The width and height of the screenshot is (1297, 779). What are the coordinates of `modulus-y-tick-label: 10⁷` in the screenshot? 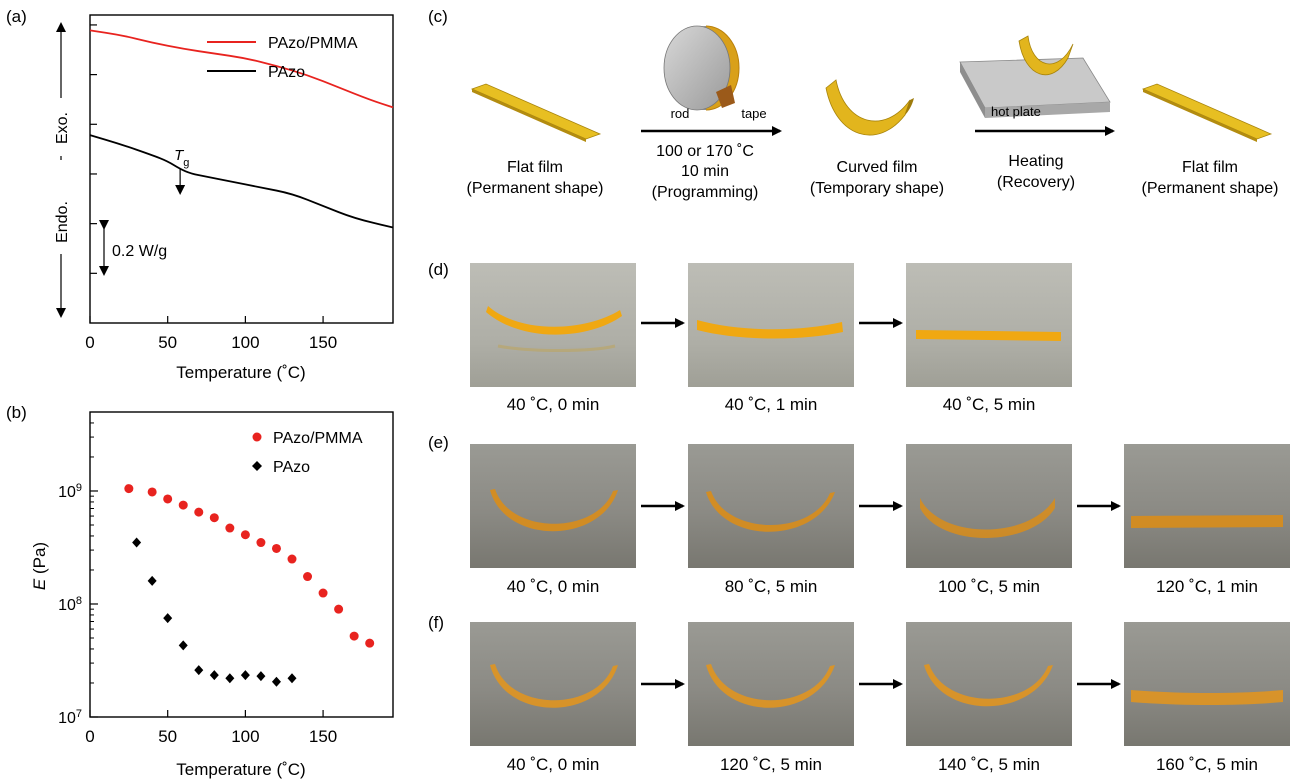 It's located at (70, 717).